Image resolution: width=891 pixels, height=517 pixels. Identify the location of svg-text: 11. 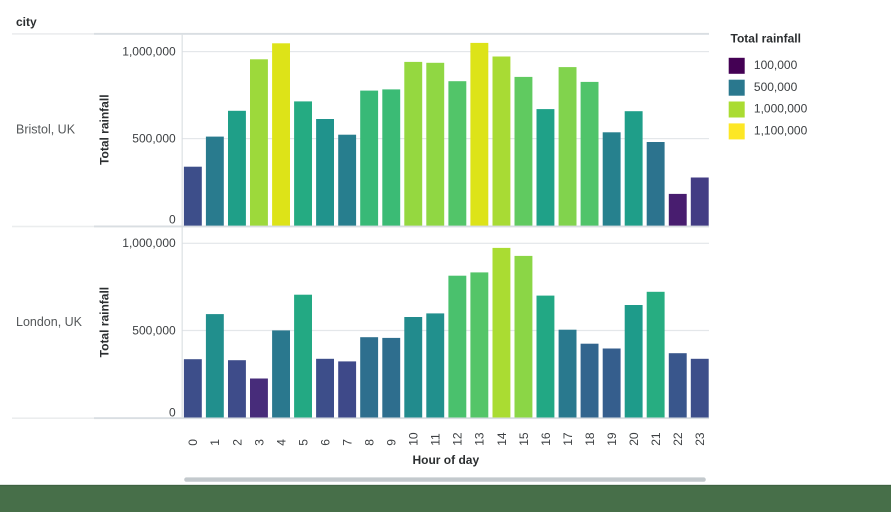
(436, 439).